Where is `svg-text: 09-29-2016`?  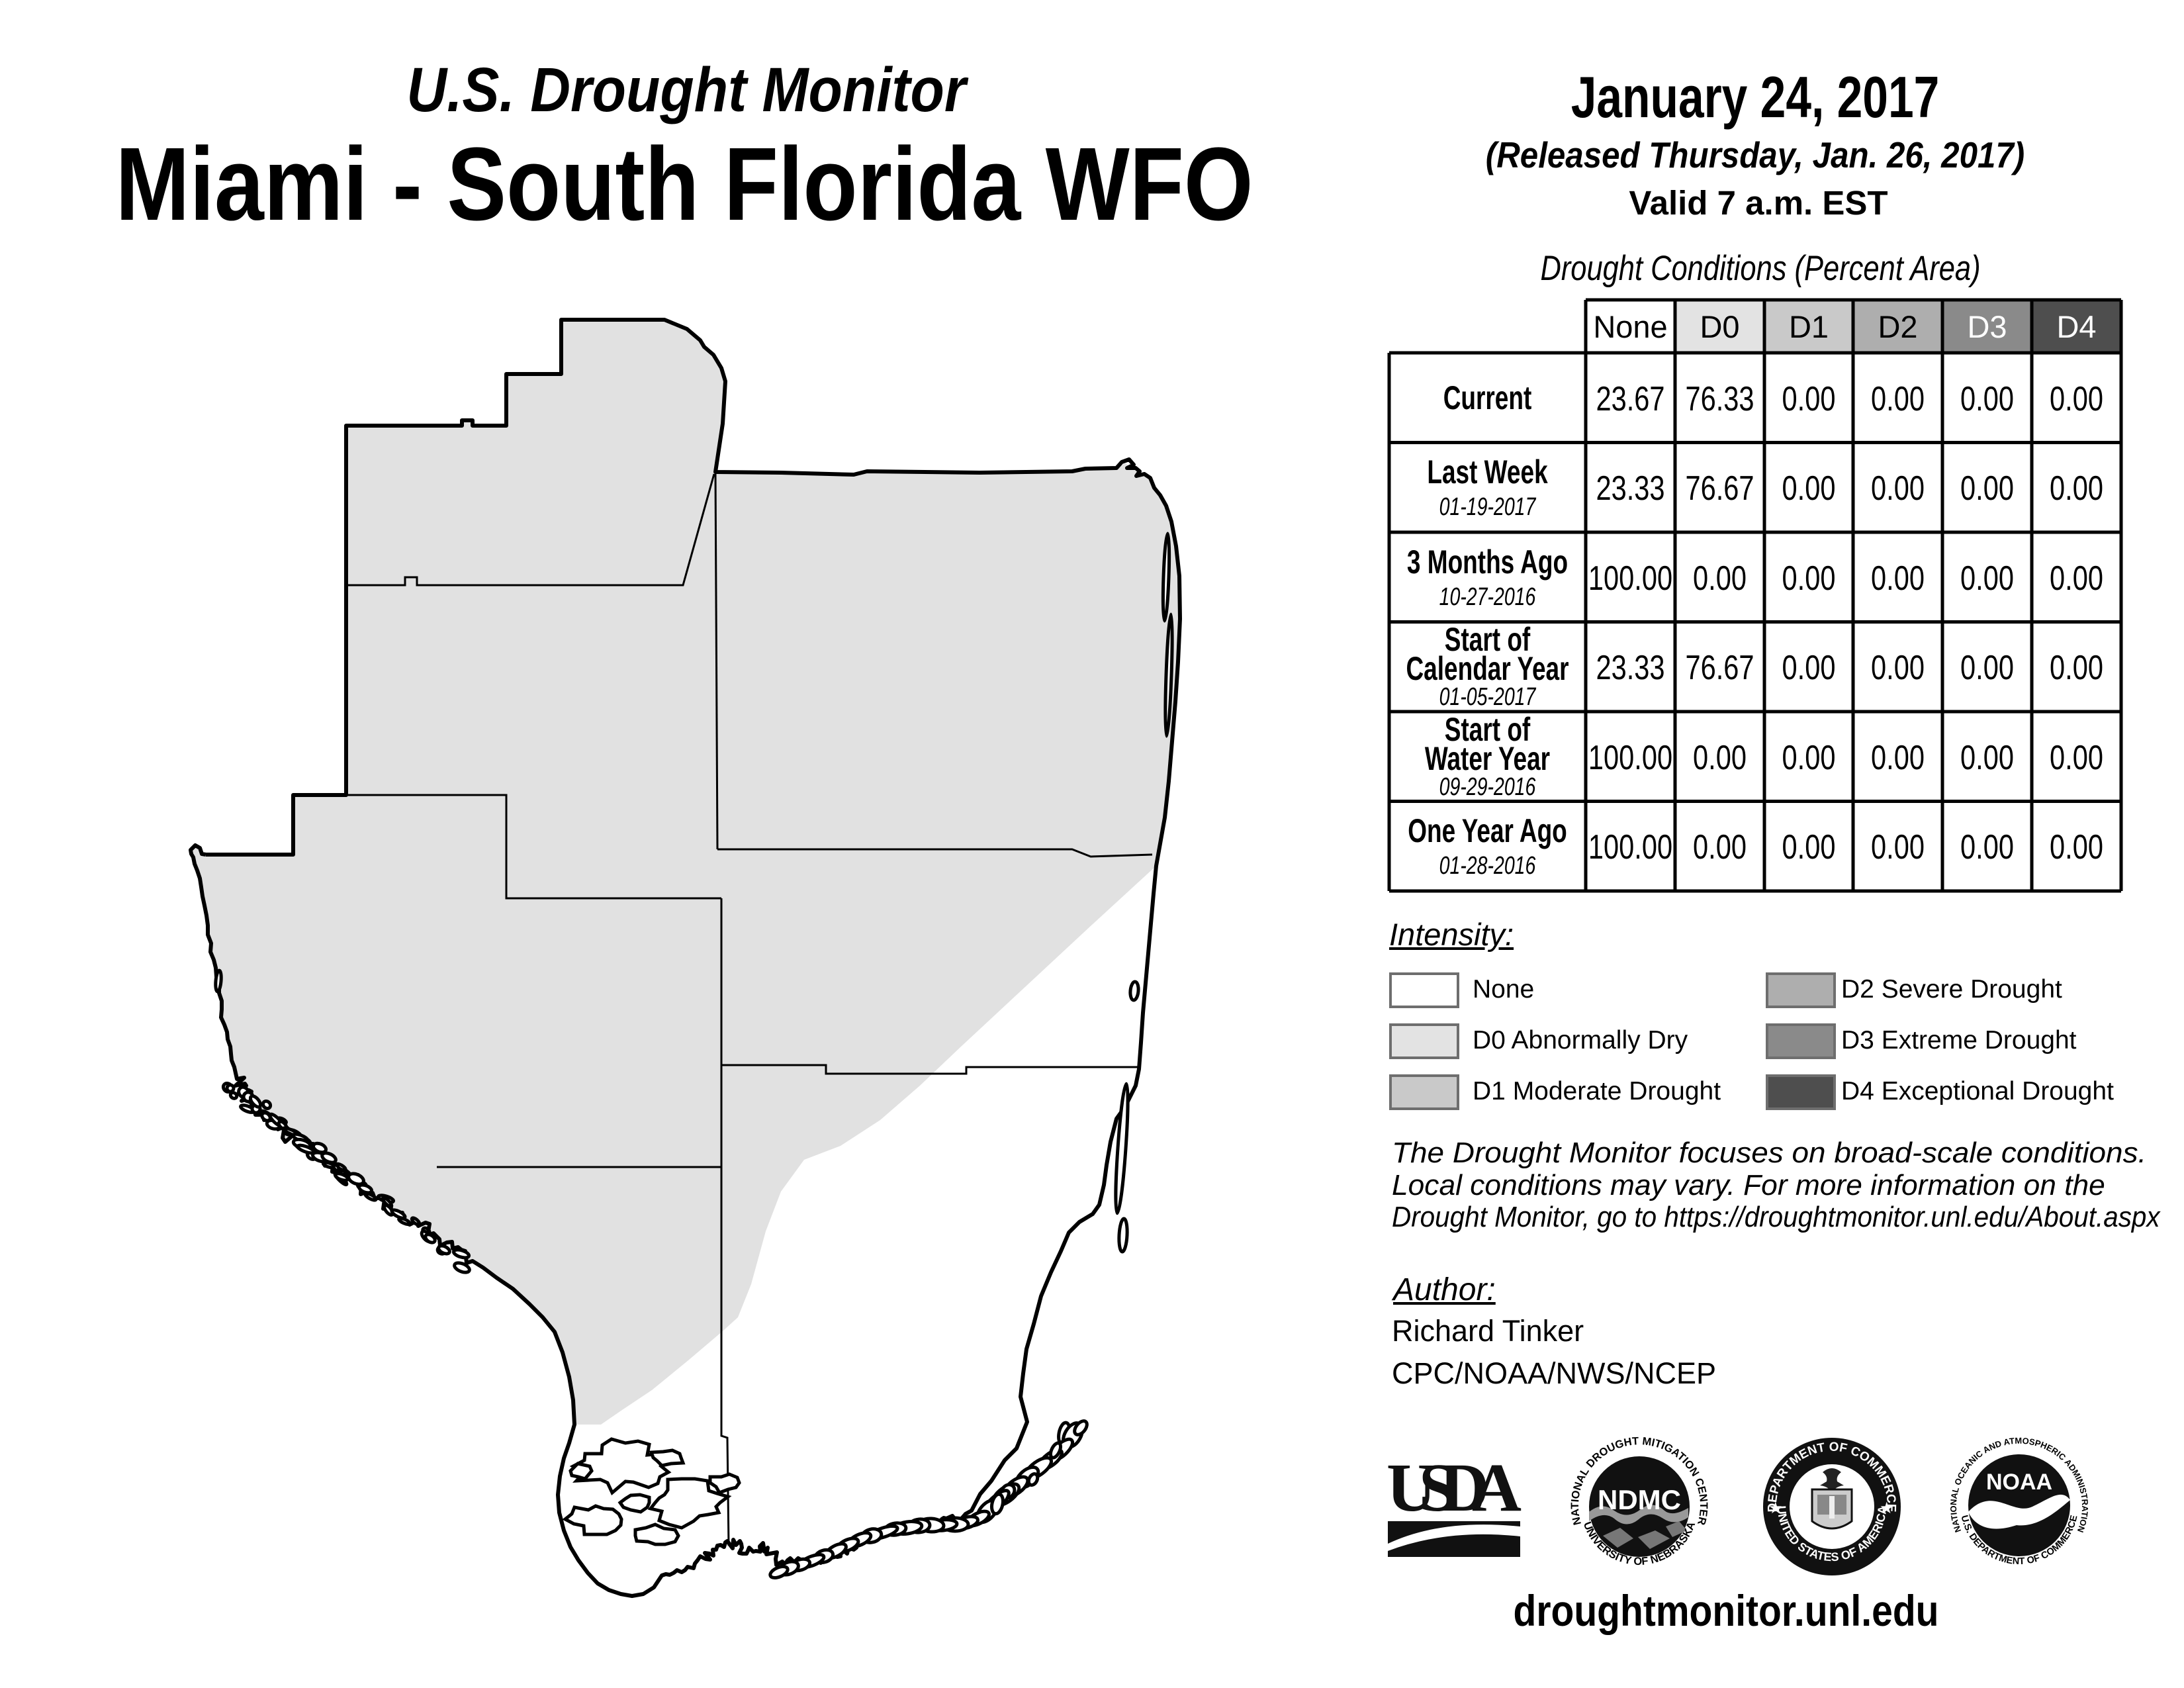
svg-text: 09-29-2016 is located at coordinates (1487, 787).